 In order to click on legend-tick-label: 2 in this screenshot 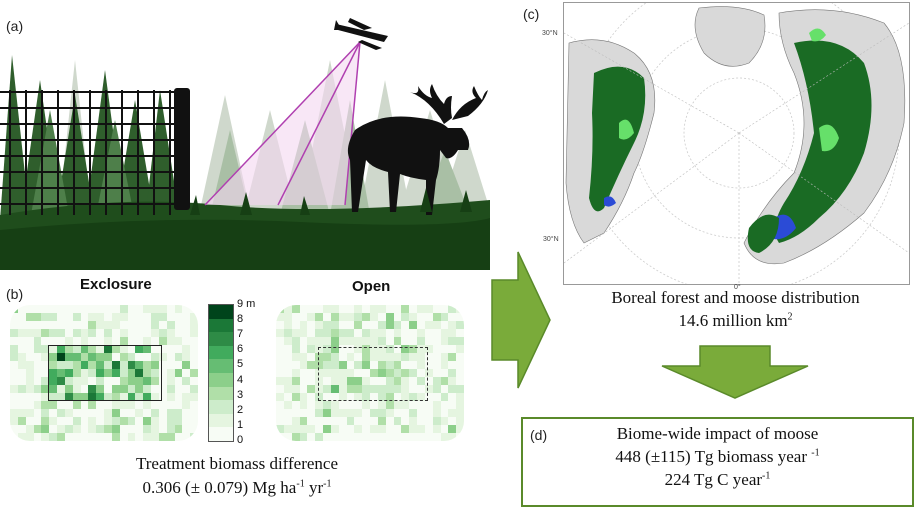, I will do `click(240, 409)`.